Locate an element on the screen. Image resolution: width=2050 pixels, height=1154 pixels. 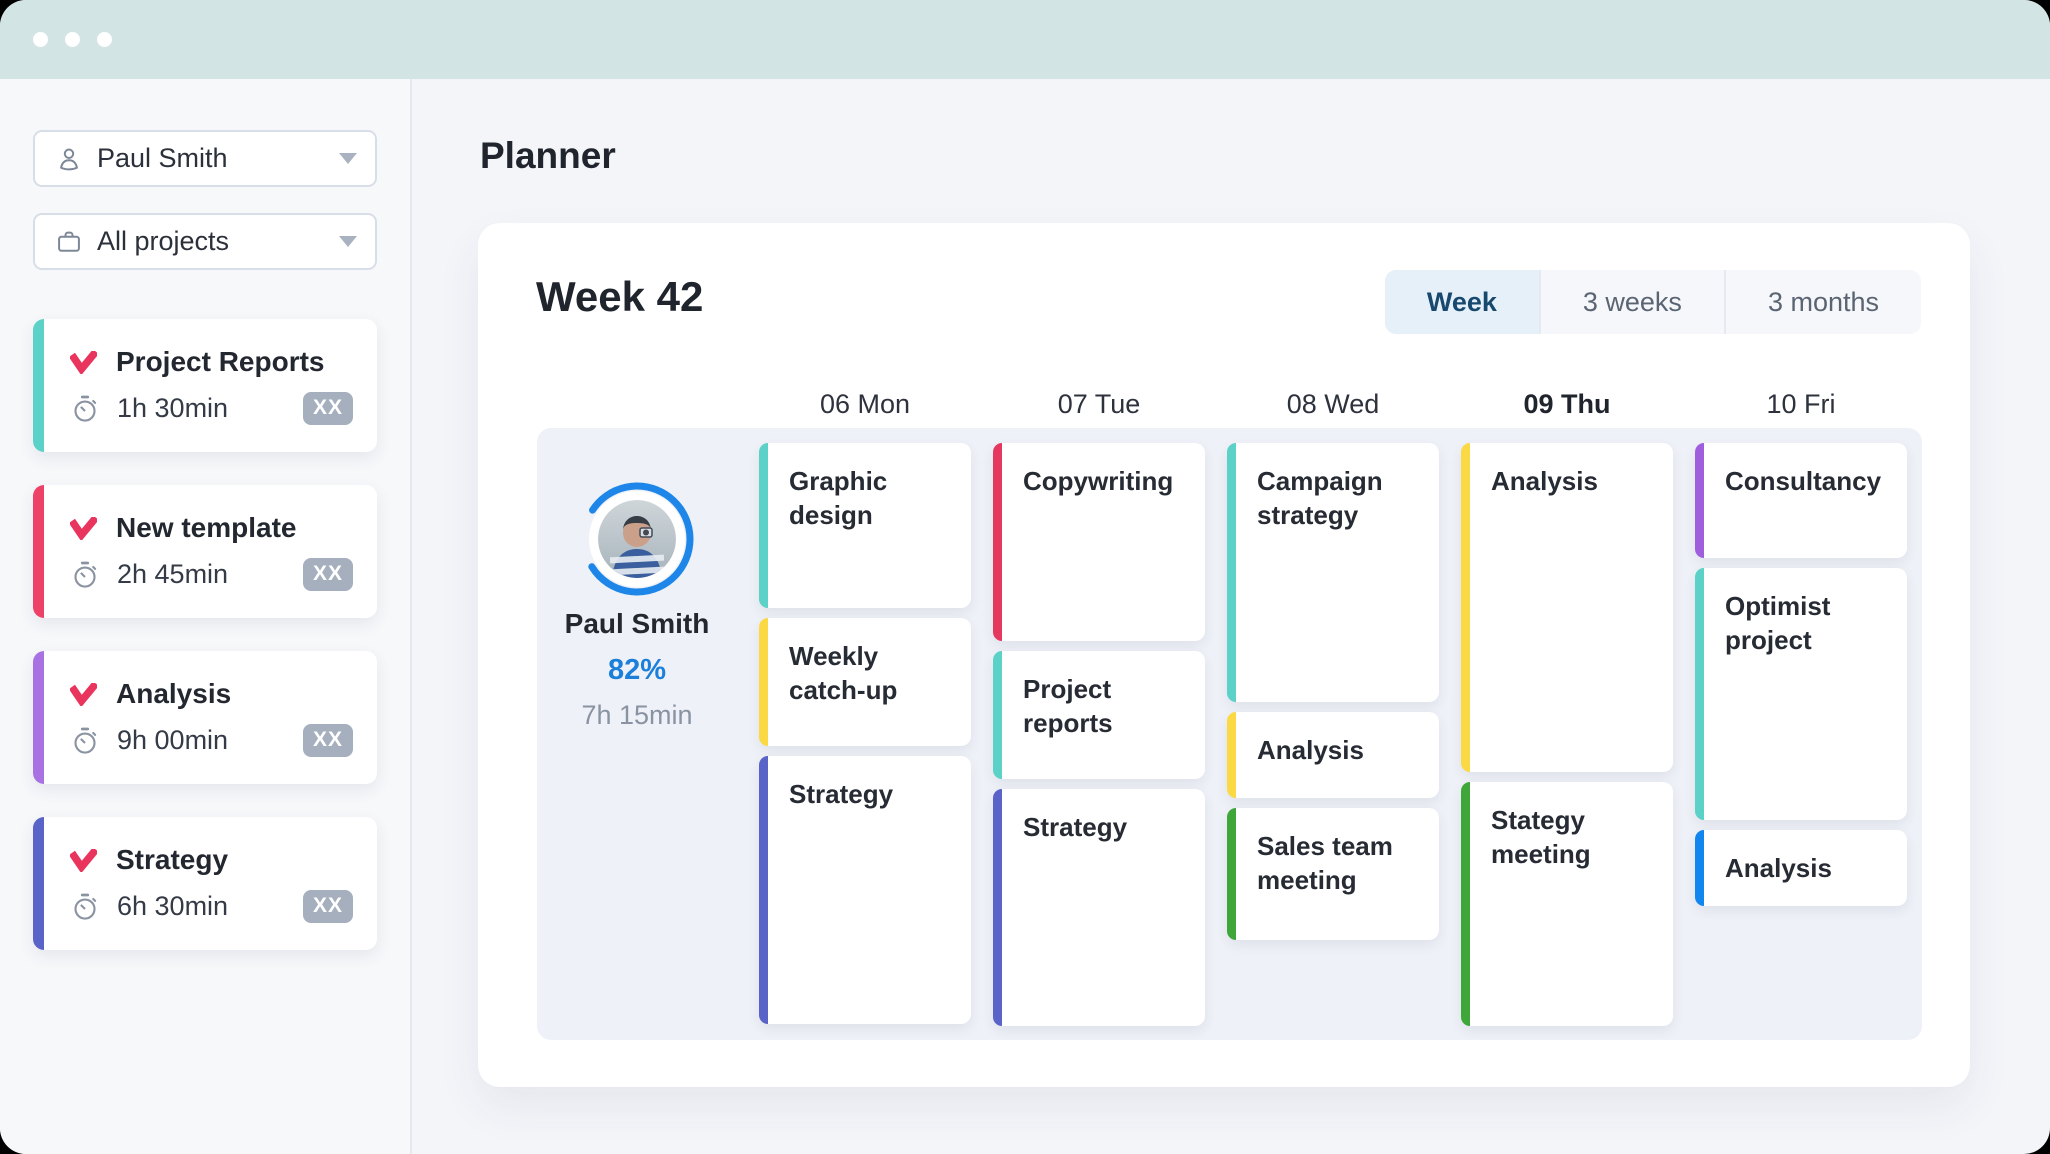
user-dropdown: Paul Smith is located at coordinates (205, 158).